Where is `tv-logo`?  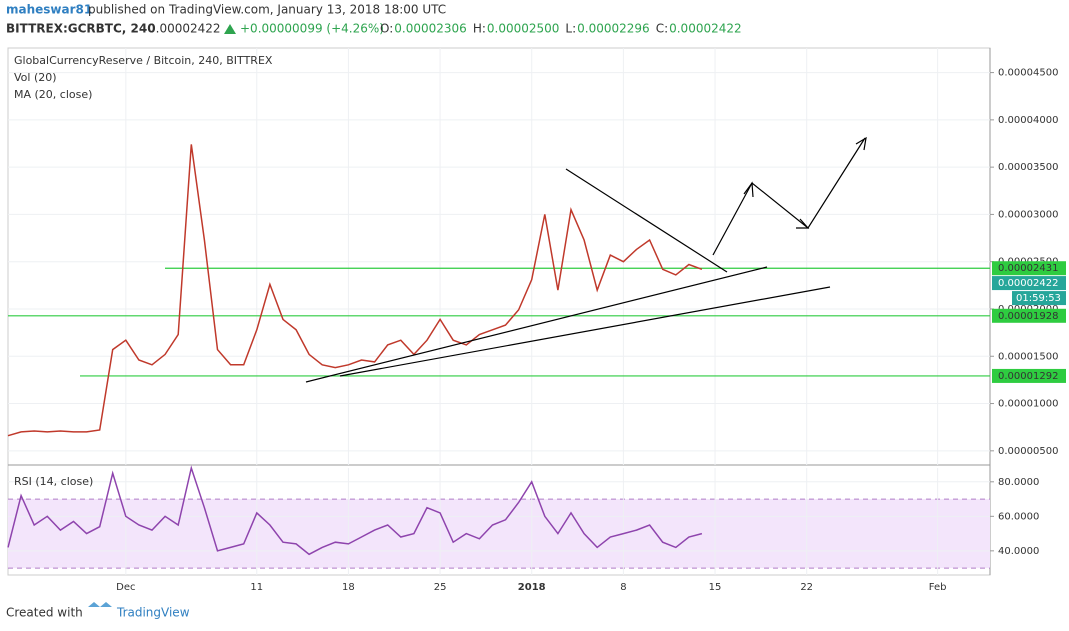 tv-logo is located at coordinates (100, 604).